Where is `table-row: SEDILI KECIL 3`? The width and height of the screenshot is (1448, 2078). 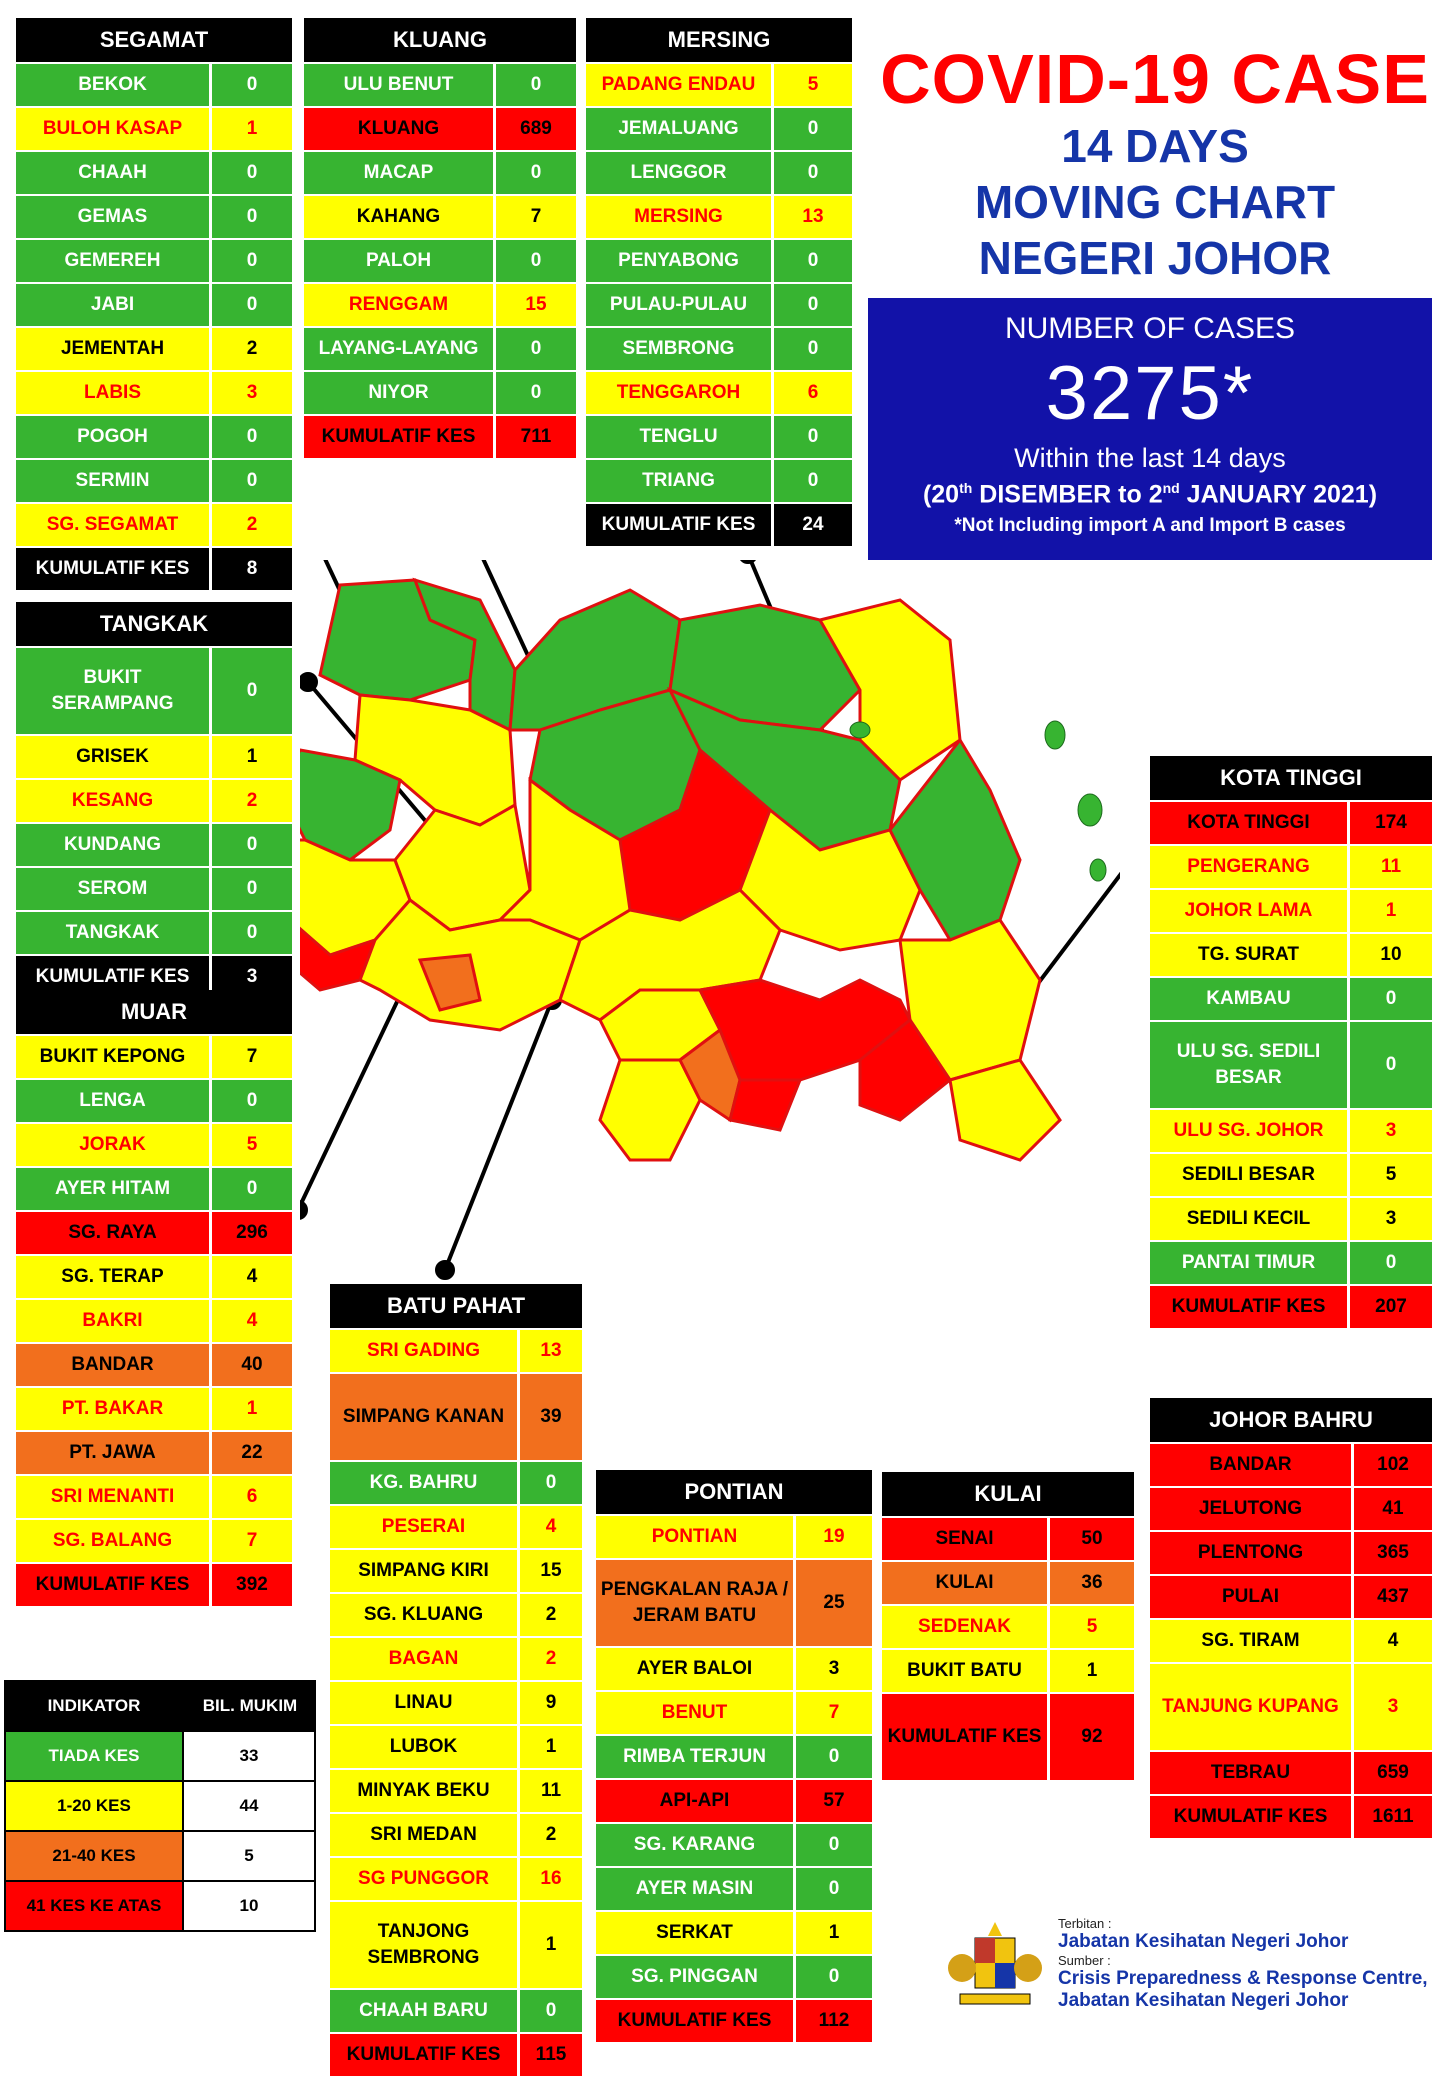 table-row: SEDILI KECIL 3 is located at coordinates (1291, 1220).